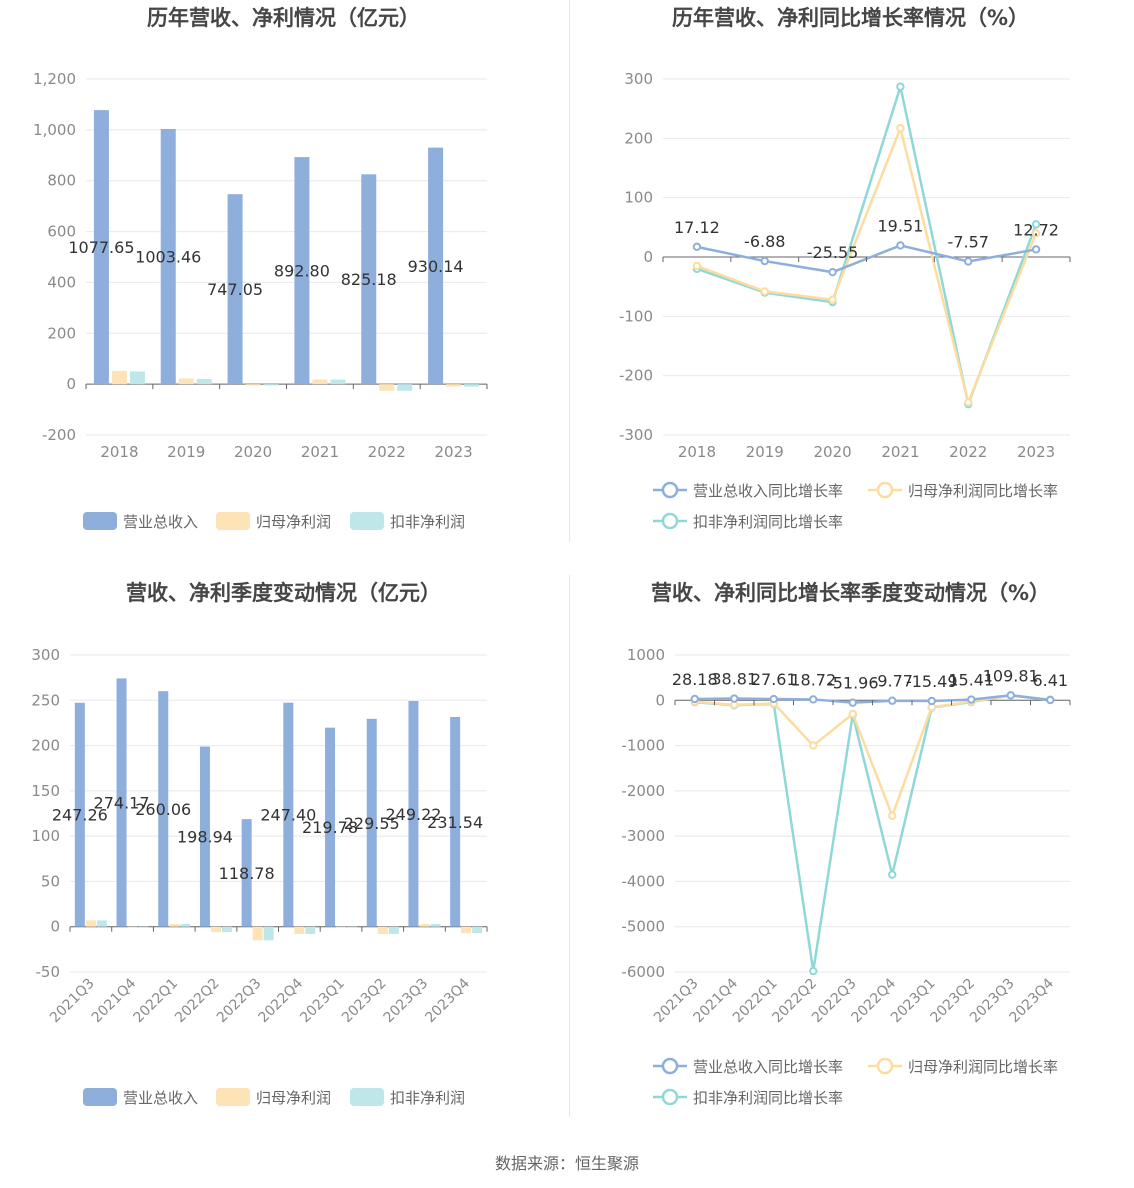  I want to click on bar-data-label: 930.14, so click(436, 266).